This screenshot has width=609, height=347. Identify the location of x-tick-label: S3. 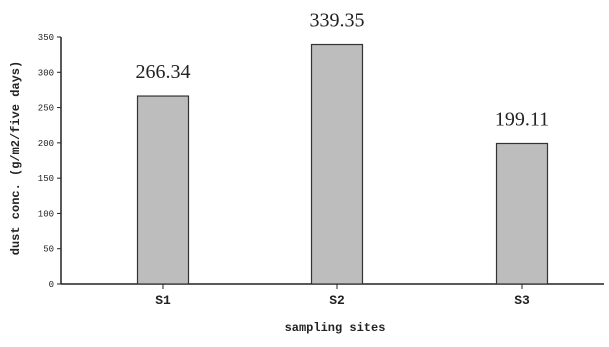
(522, 300).